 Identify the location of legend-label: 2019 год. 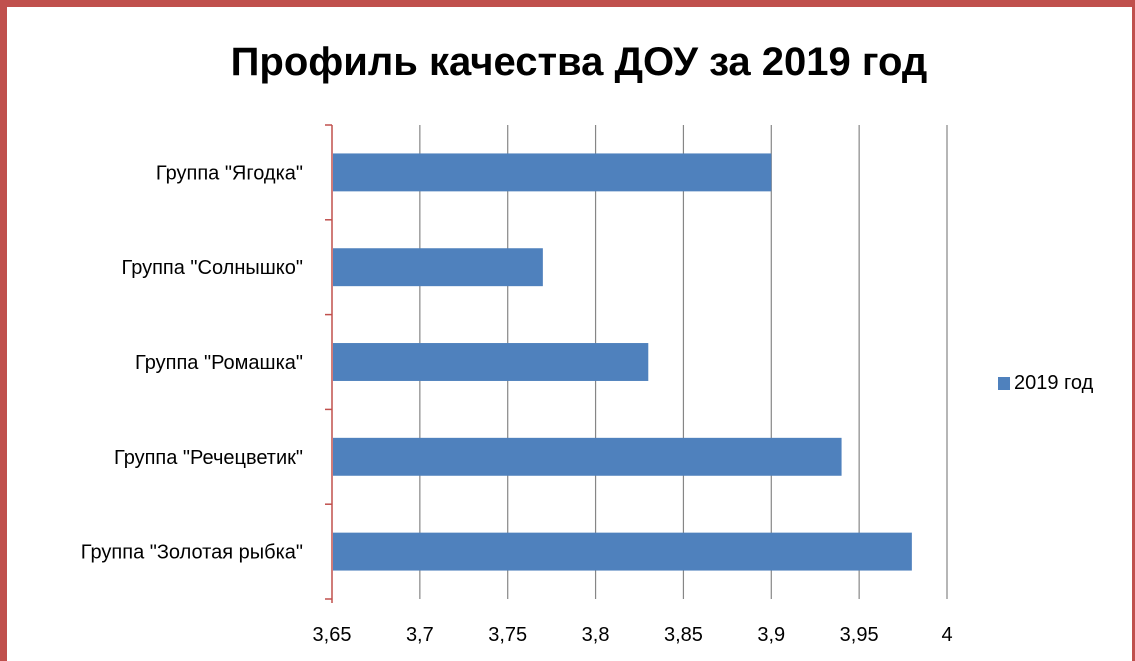
(1054, 383).